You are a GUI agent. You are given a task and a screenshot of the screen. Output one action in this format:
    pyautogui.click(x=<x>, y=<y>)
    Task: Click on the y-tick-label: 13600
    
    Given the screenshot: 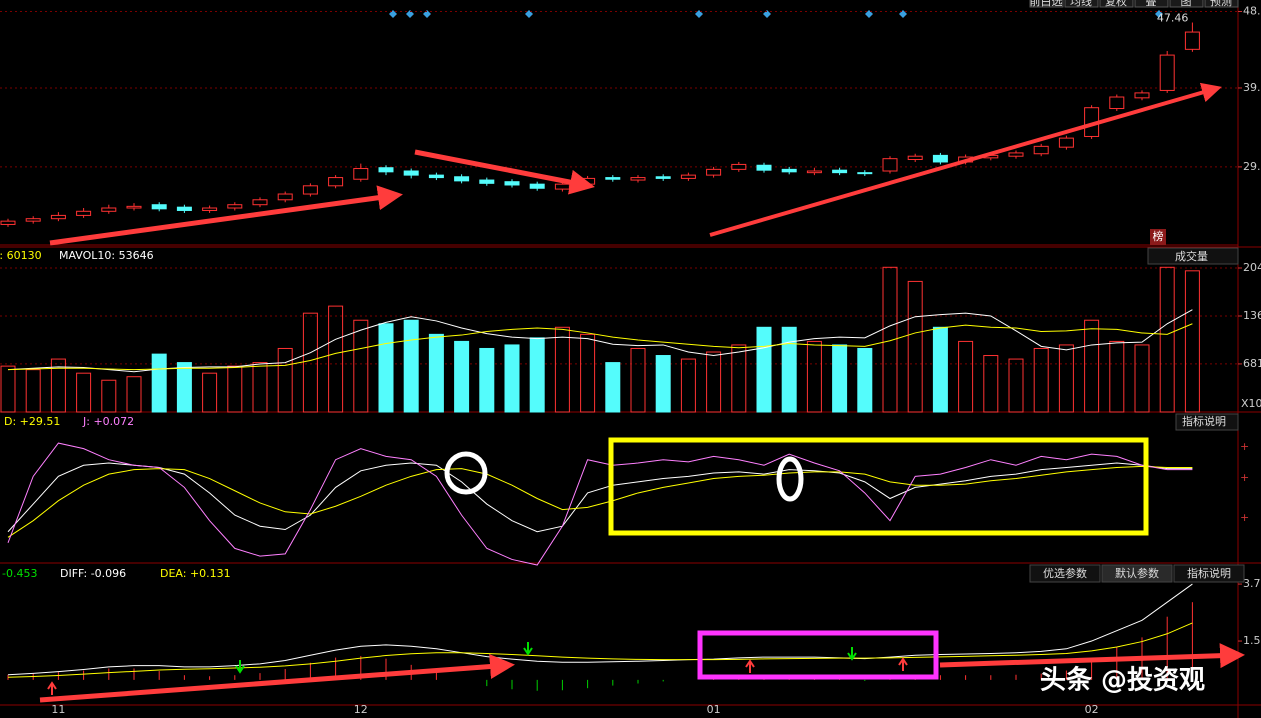 What is the action you would take?
    pyautogui.click(x=1252, y=315)
    